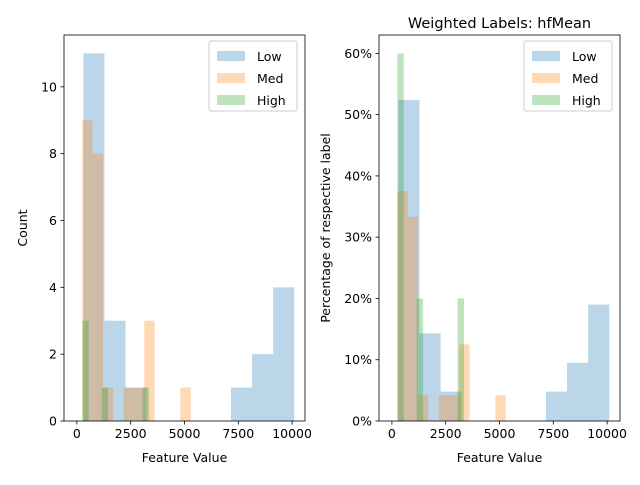  What do you see at coordinates (185, 457) in the screenshot?
I see `panel-1-x-axis-label: Feature Value` at bounding box center [185, 457].